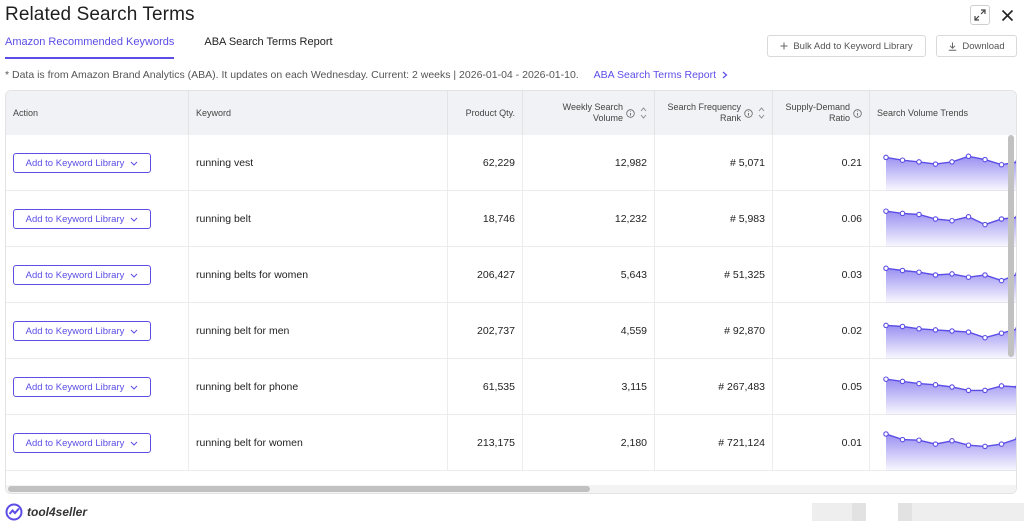  Describe the element at coordinates (980, 15) in the screenshot. I see `expand-button` at that location.